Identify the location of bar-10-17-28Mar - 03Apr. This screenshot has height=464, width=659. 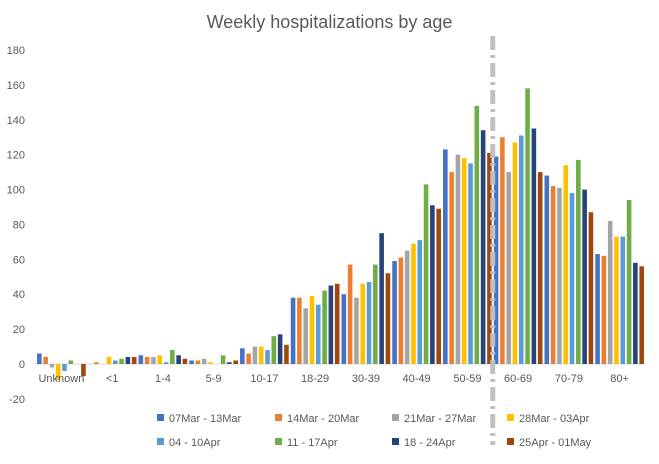
(261, 355).